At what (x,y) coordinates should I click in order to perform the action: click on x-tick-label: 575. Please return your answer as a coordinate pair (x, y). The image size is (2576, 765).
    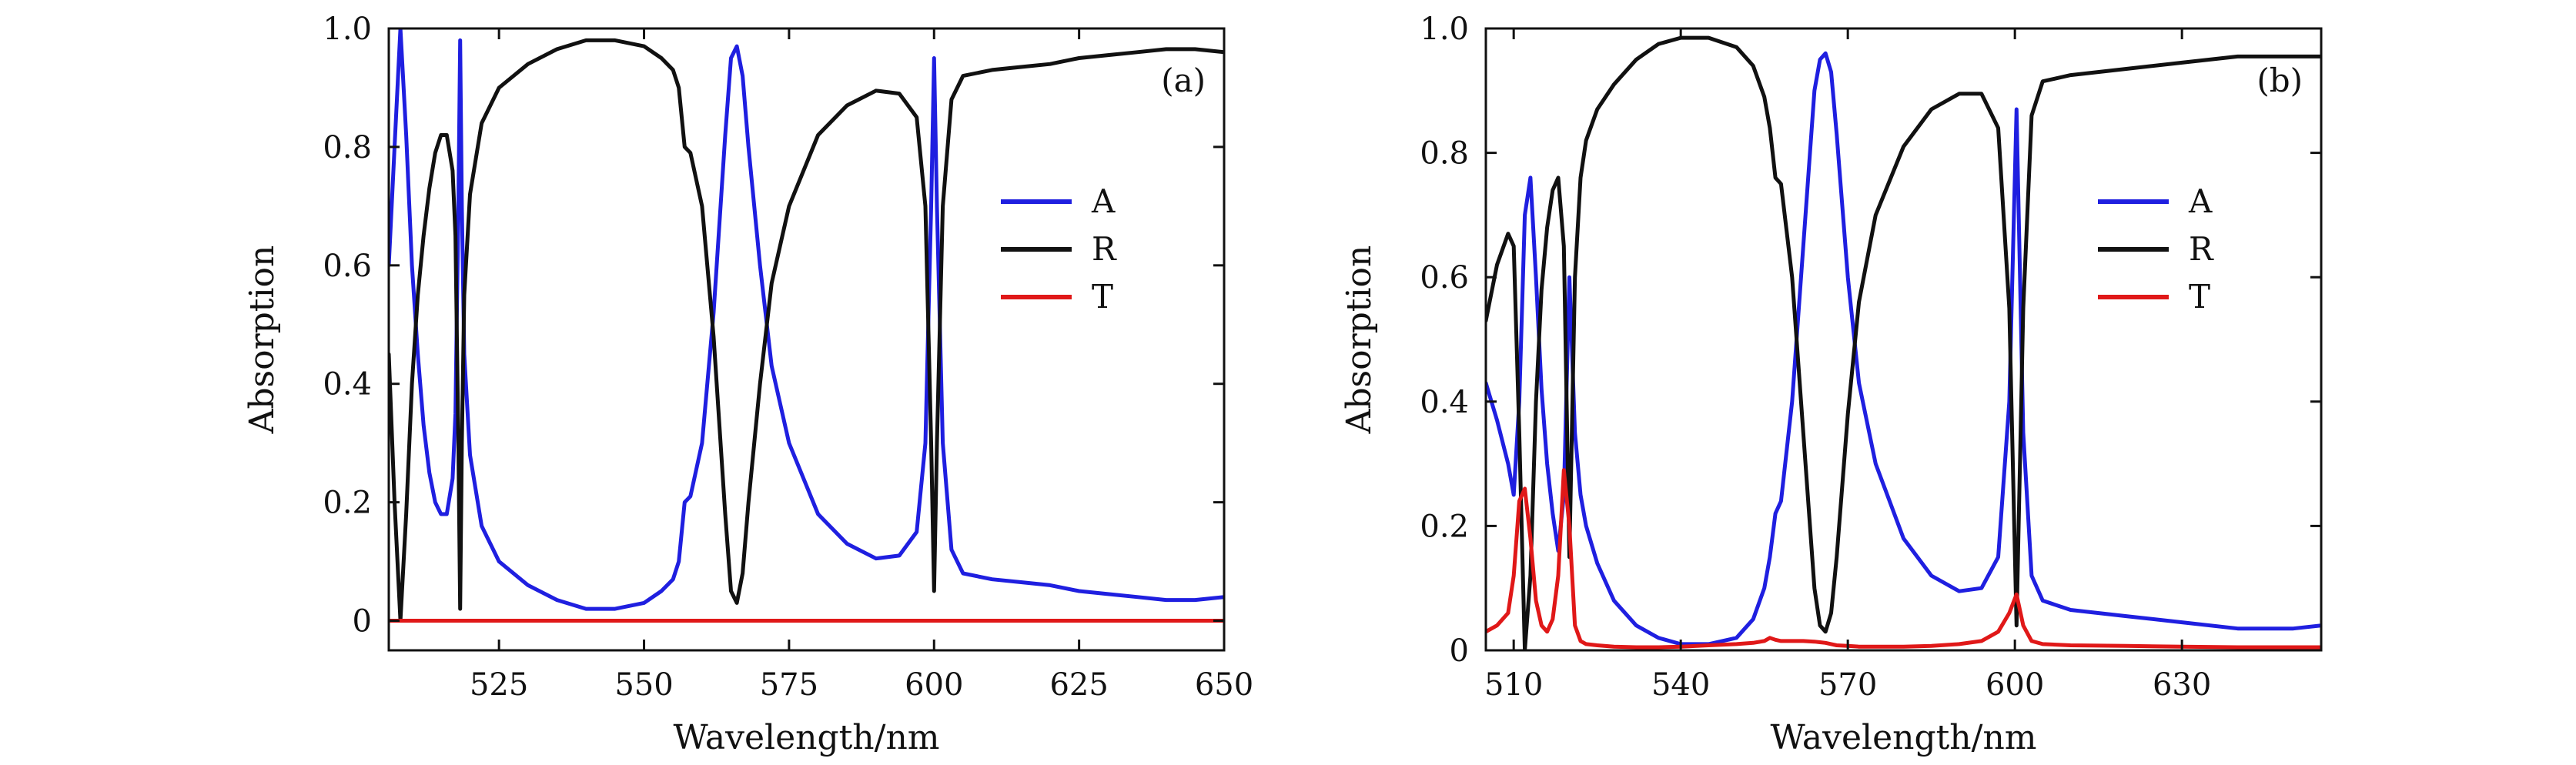
    Looking at the image, I should click on (789, 685).